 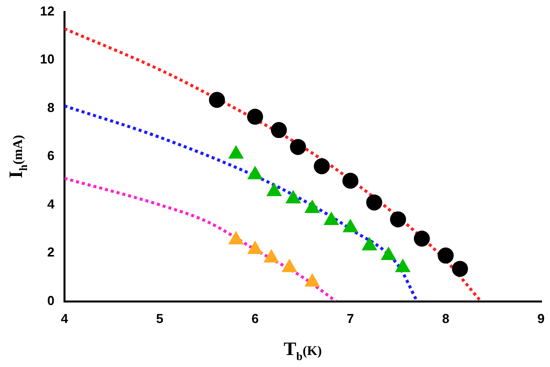 What do you see at coordinates (255, 318) in the screenshot?
I see `x-tick-label: 6` at bounding box center [255, 318].